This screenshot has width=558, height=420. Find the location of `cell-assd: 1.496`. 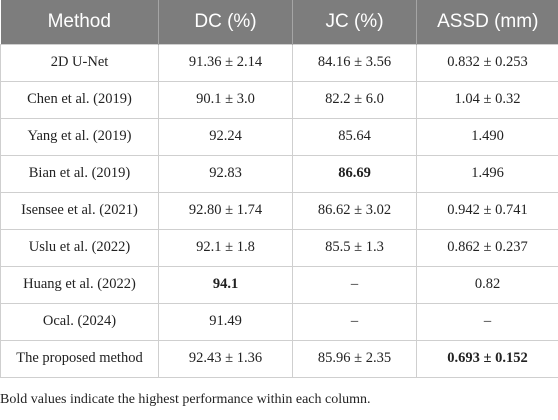

cell-assd: 1.496 is located at coordinates (487, 173).